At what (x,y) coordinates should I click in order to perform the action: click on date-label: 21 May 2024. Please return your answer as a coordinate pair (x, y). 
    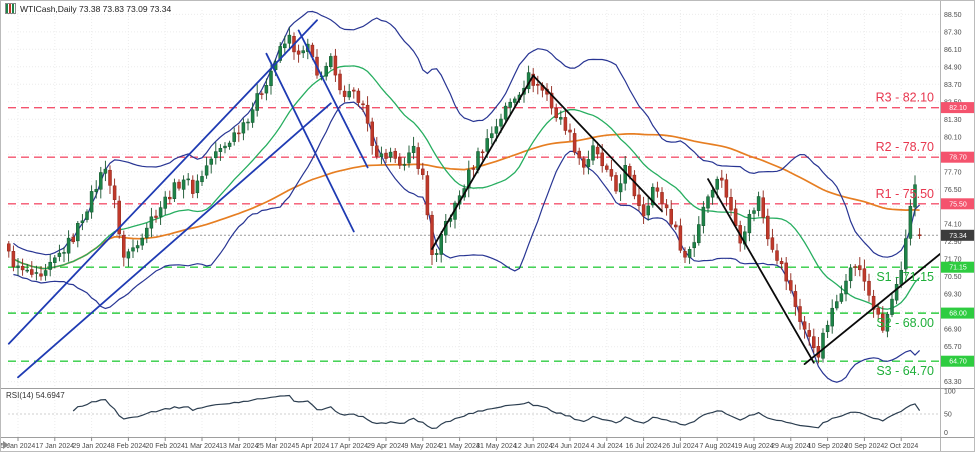
    Looking at the image, I should click on (459, 446).